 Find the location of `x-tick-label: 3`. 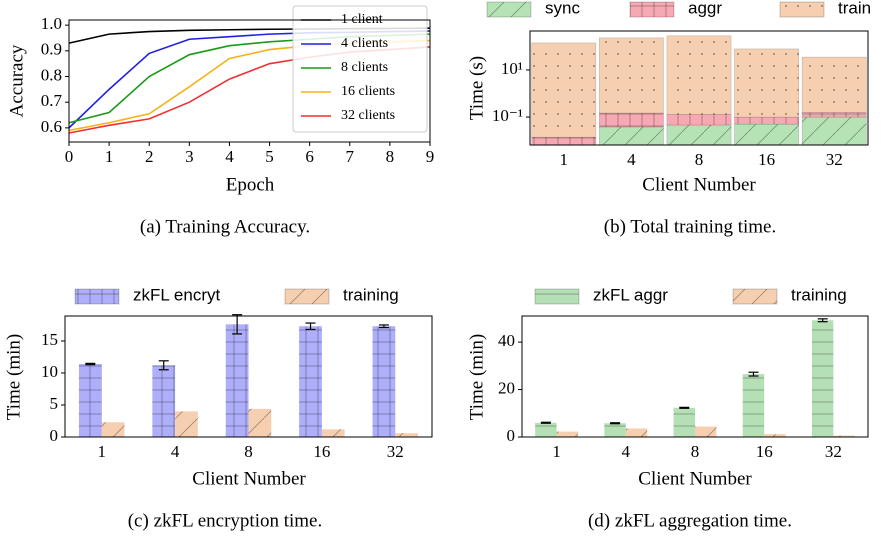

x-tick-label: 3 is located at coordinates (189, 156).